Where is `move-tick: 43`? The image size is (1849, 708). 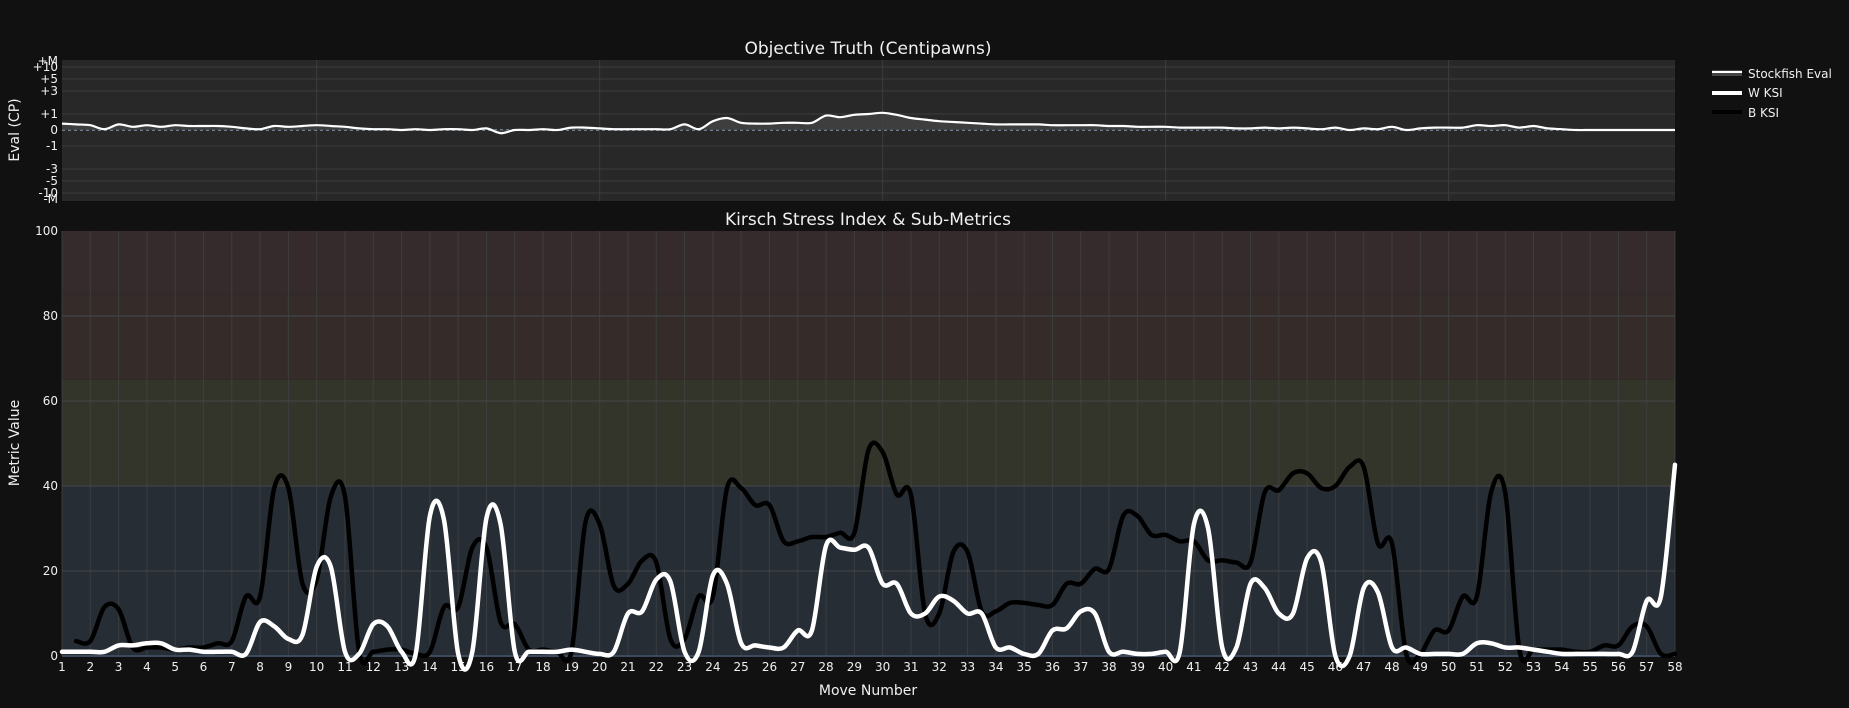 move-tick: 43 is located at coordinates (1250, 667).